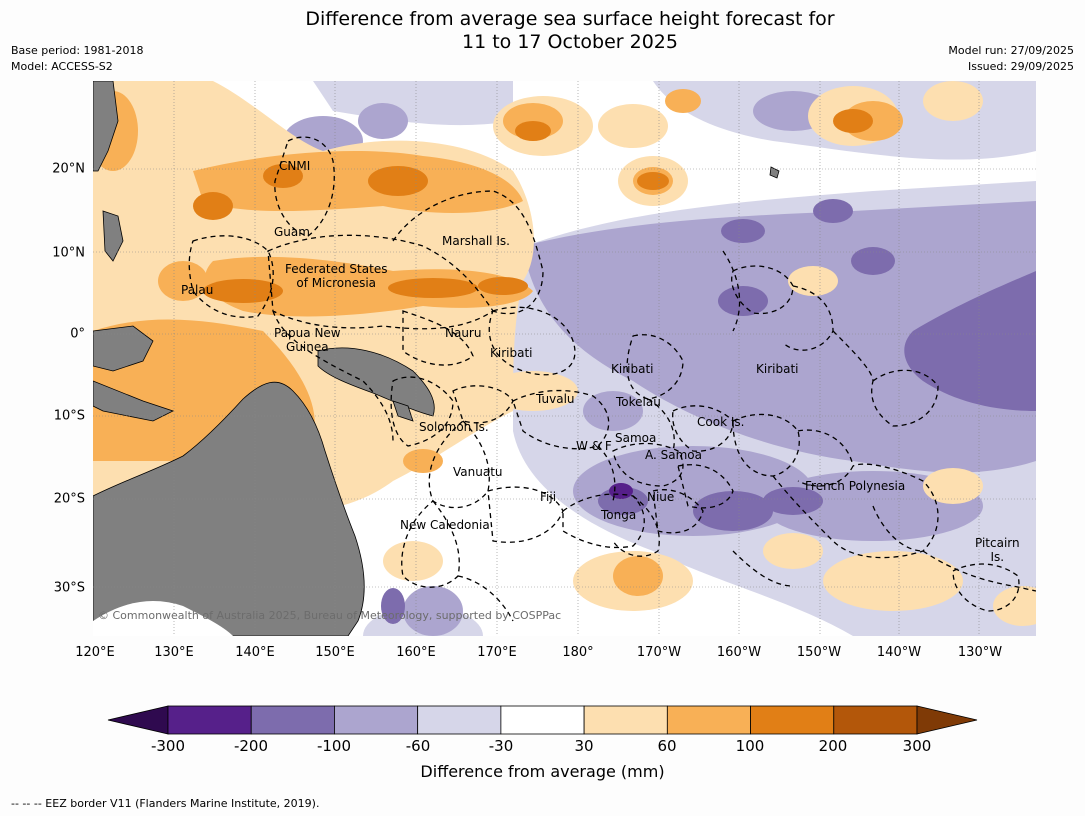  What do you see at coordinates (1020, 66) in the screenshot?
I see `issued-date: Issued: 29/09/2025` at bounding box center [1020, 66].